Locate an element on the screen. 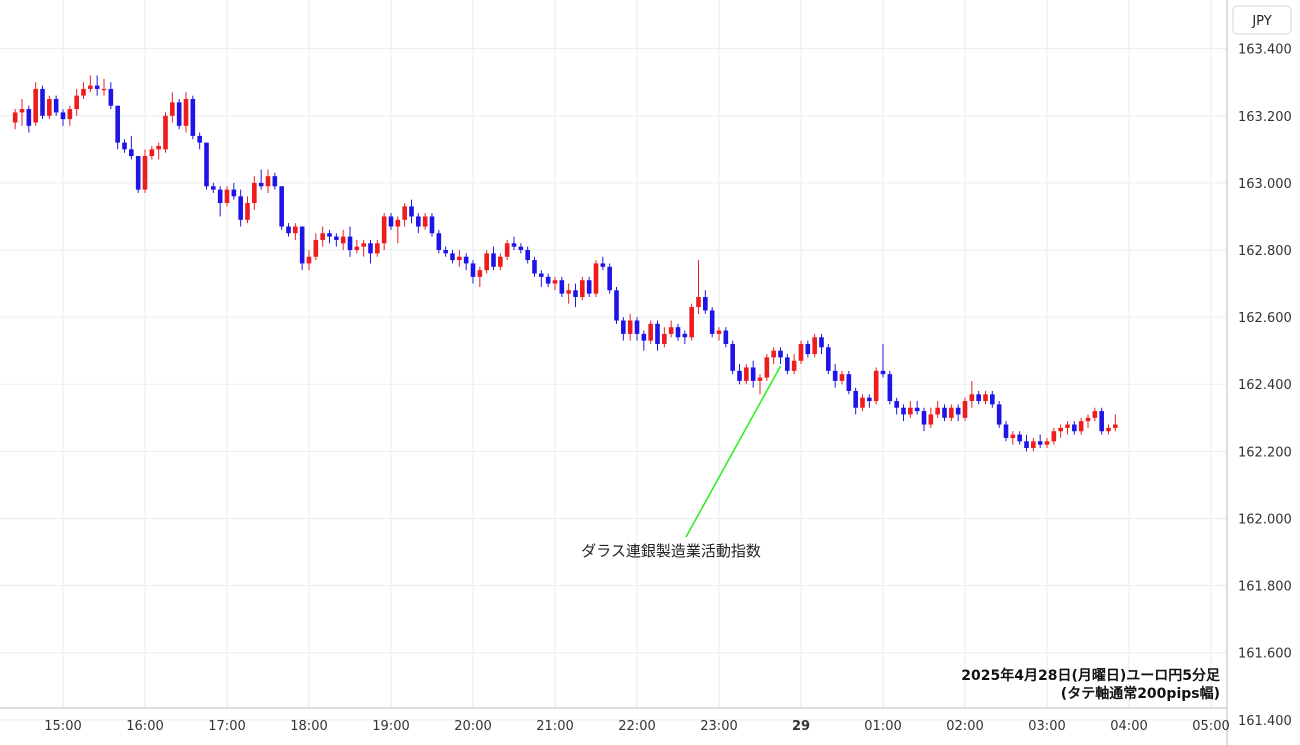 The width and height of the screenshot is (1300, 745). time-tick: 15:00 is located at coordinates (62, 726).